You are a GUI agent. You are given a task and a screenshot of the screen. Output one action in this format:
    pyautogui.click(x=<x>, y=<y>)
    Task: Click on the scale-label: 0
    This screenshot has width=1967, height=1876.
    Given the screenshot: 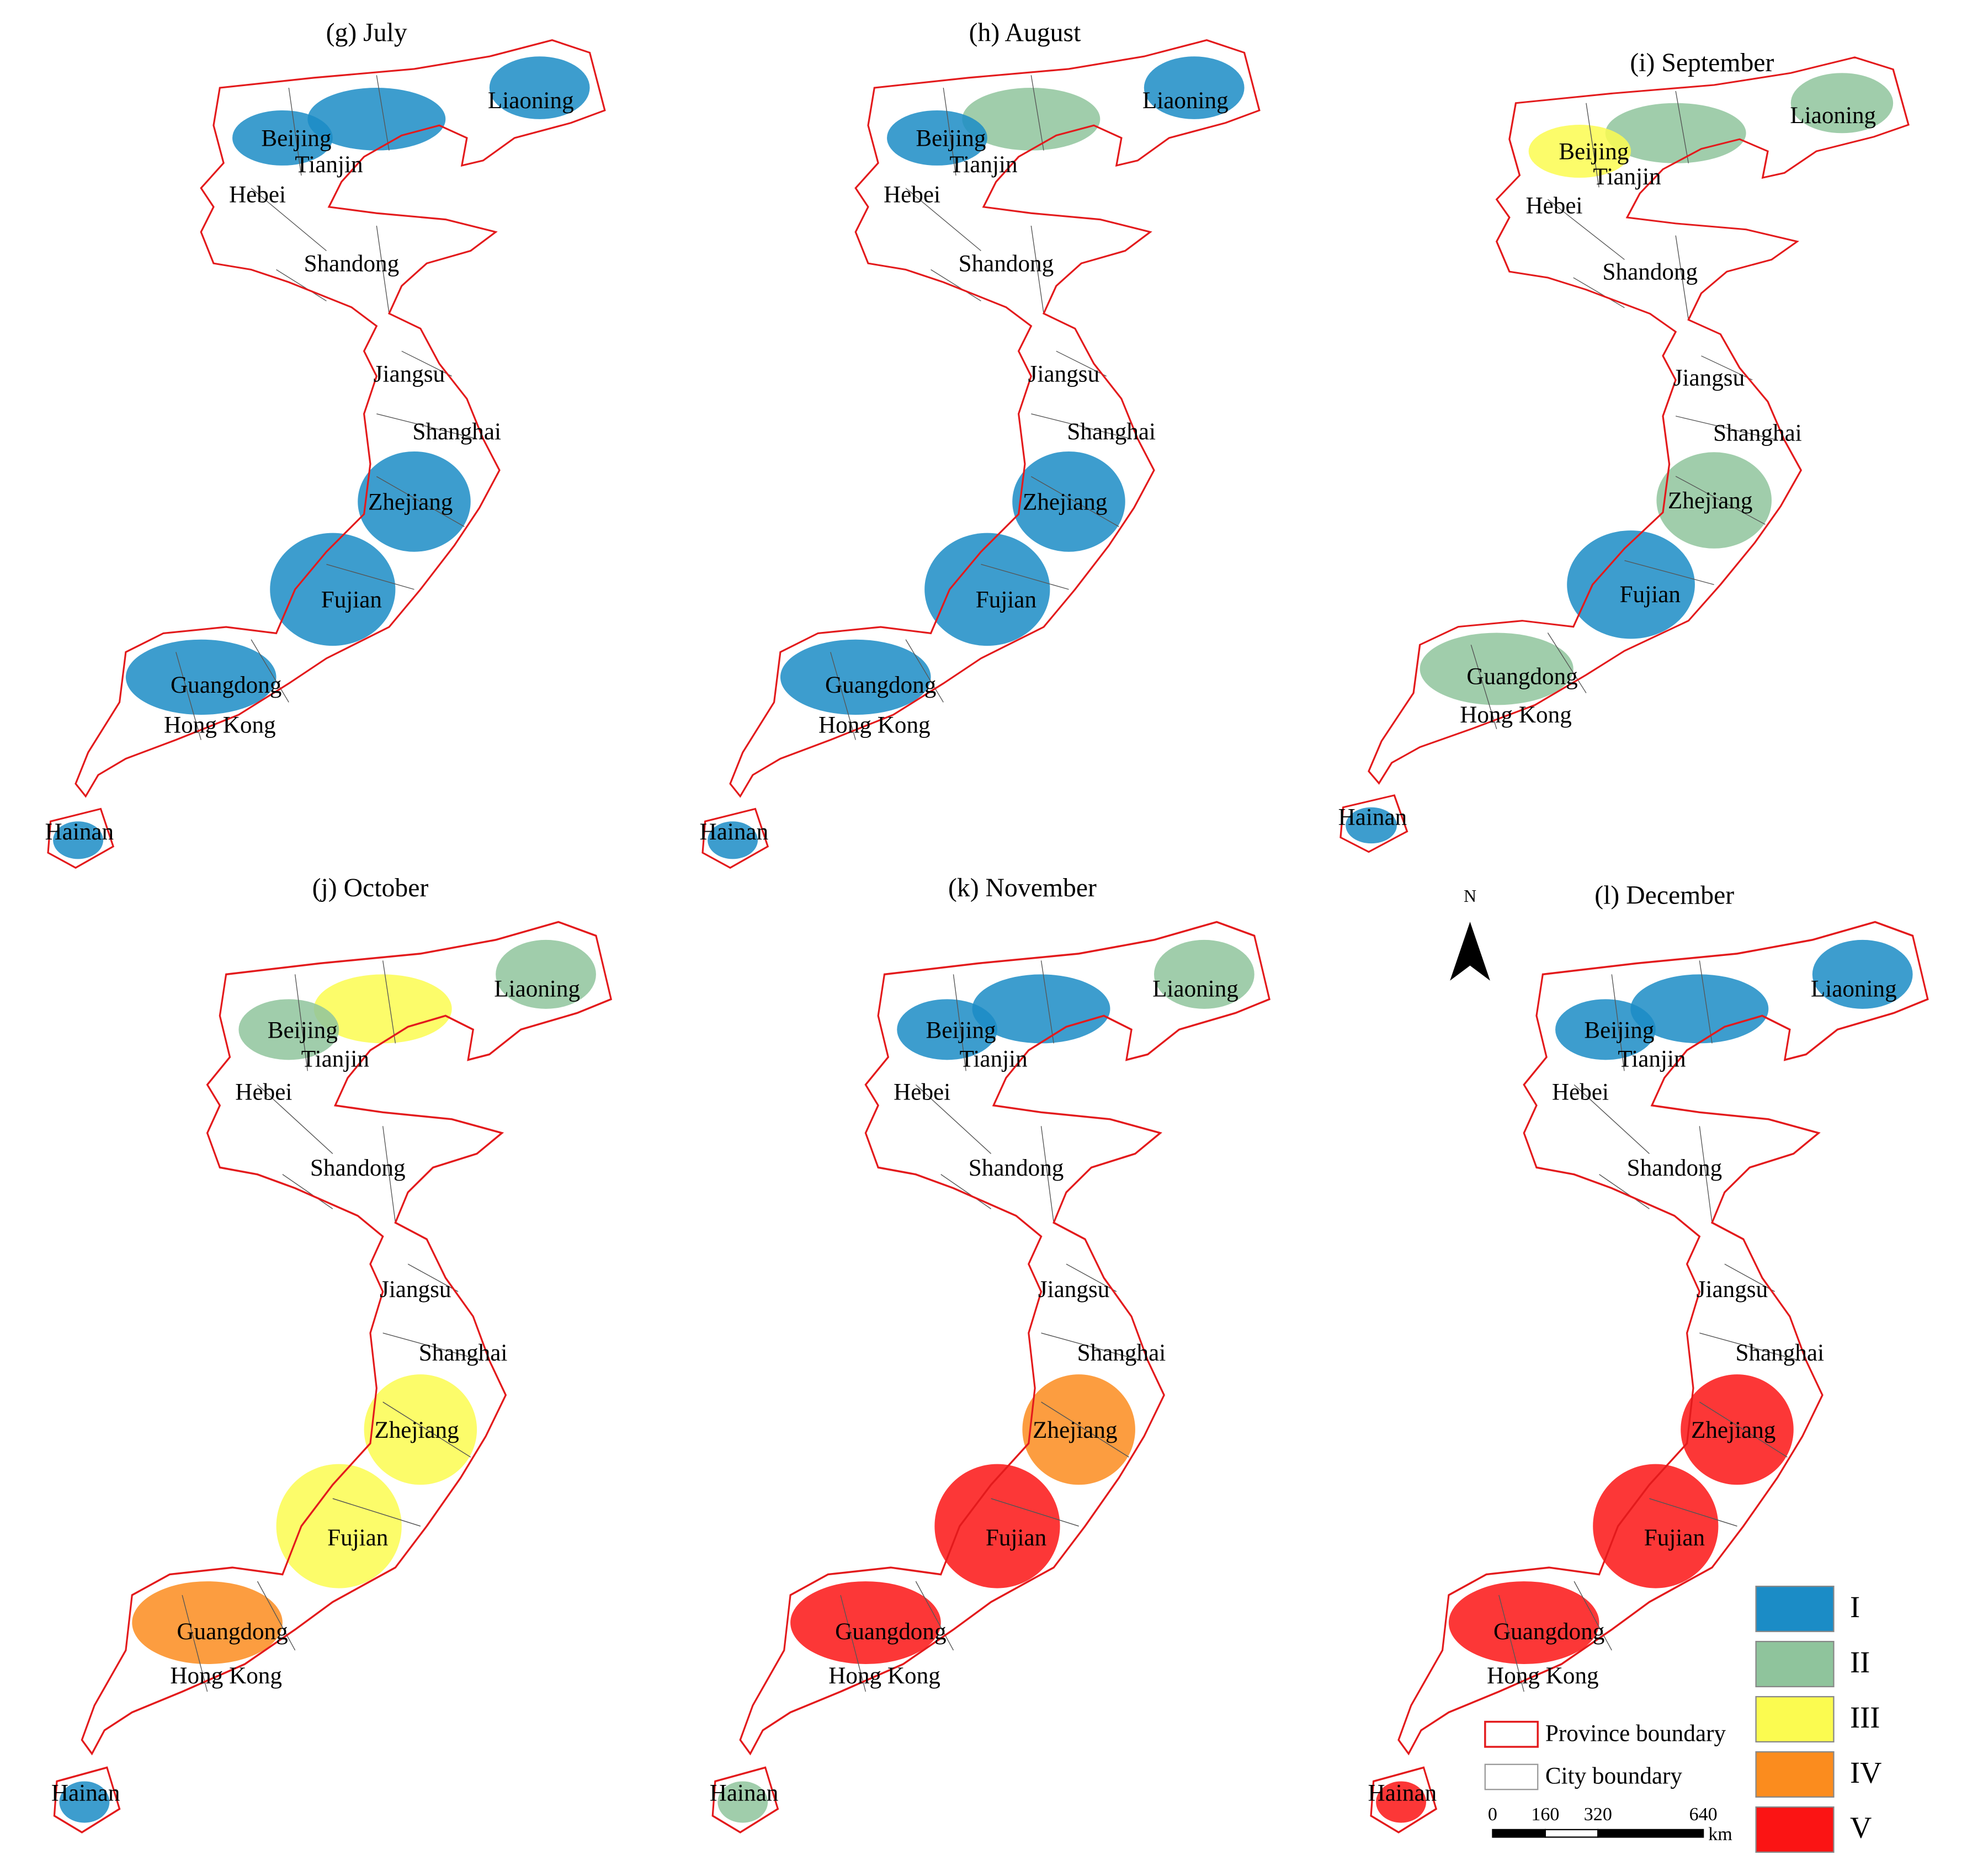 What is the action you would take?
    pyautogui.click(x=1492, y=1814)
    